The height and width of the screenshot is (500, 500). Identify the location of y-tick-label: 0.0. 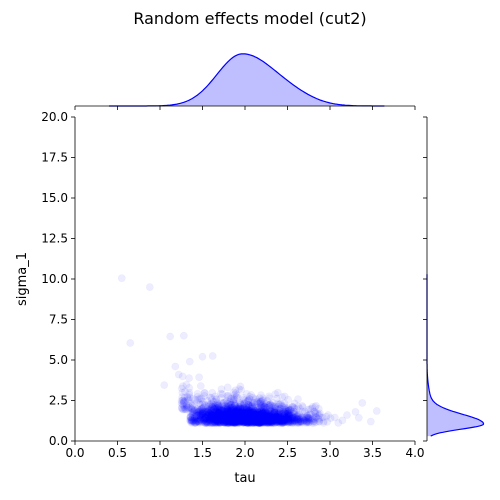
(58, 441).